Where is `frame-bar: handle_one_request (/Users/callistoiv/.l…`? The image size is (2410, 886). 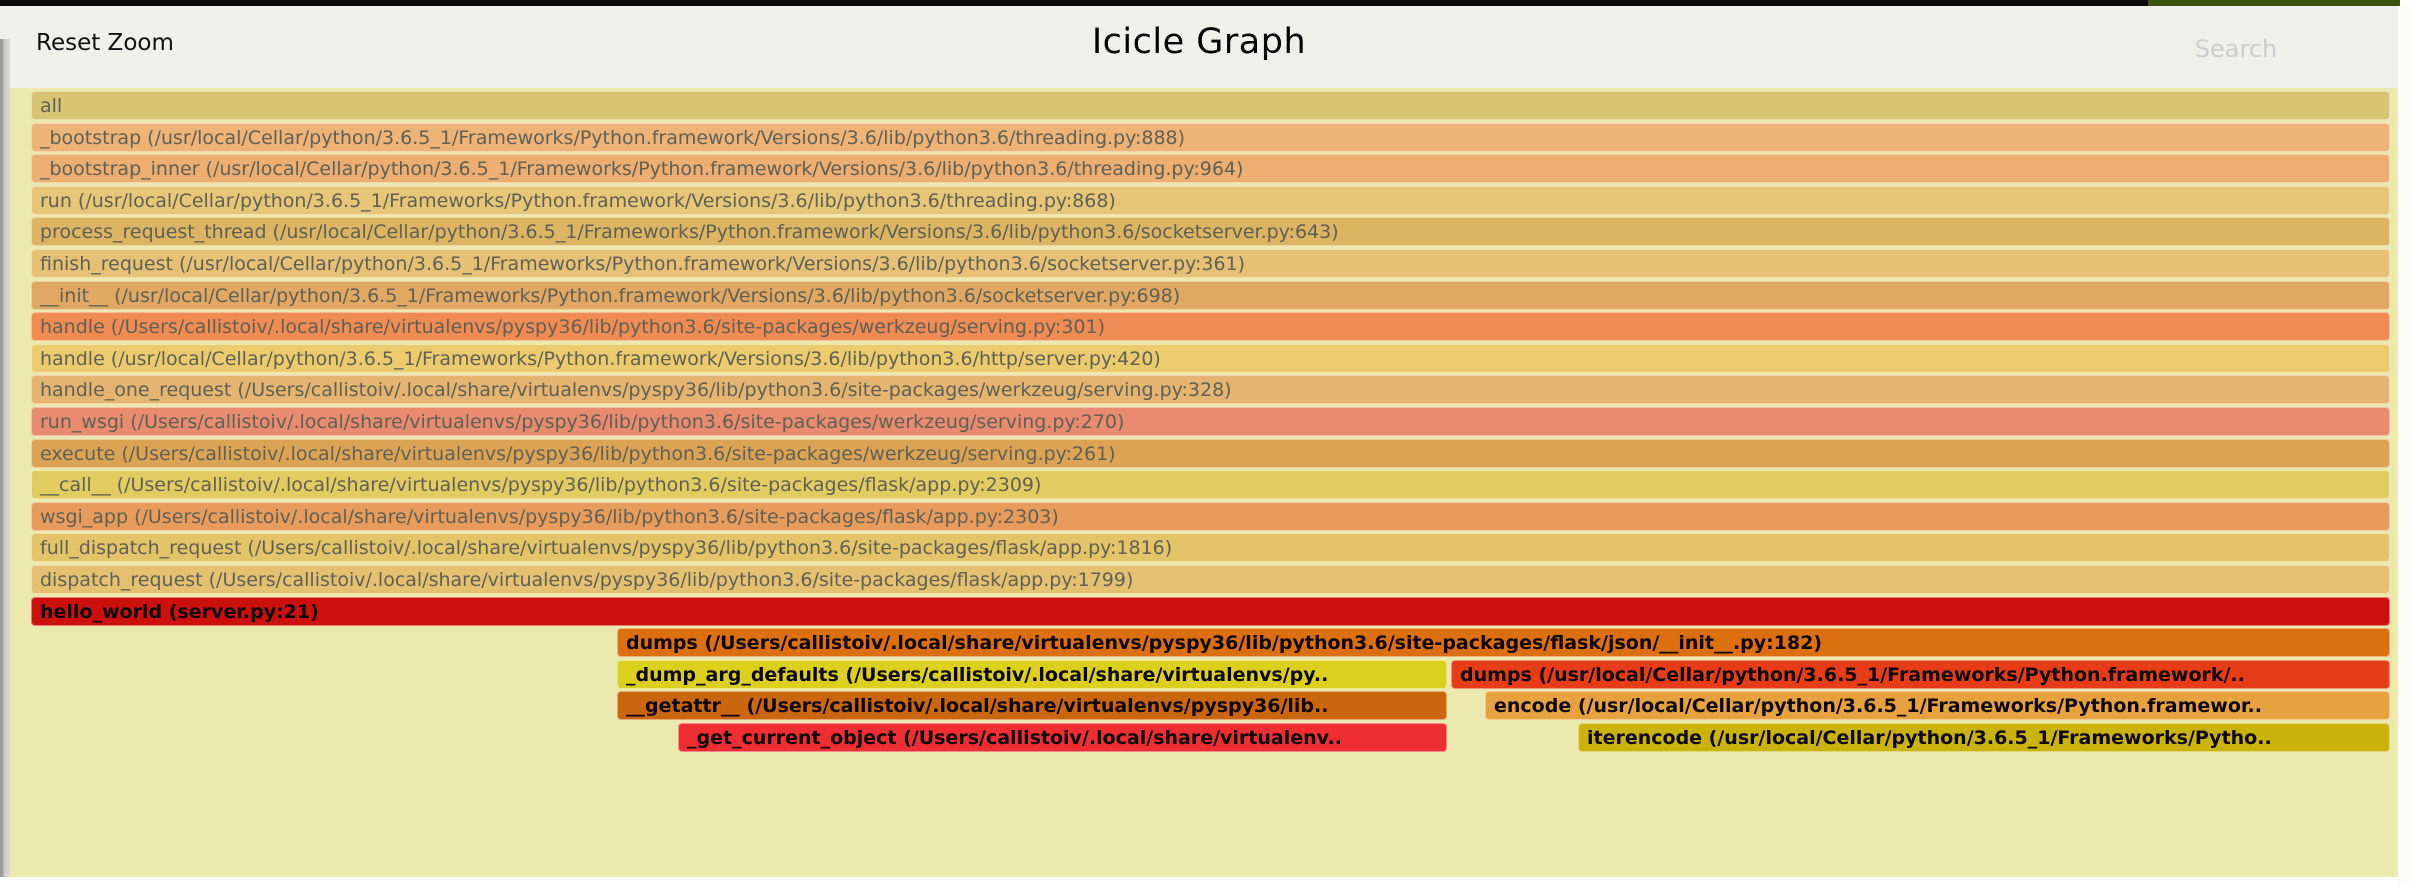
frame-bar: handle_one_request (/Users/callistoiv/.l… is located at coordinates (1210, 389).